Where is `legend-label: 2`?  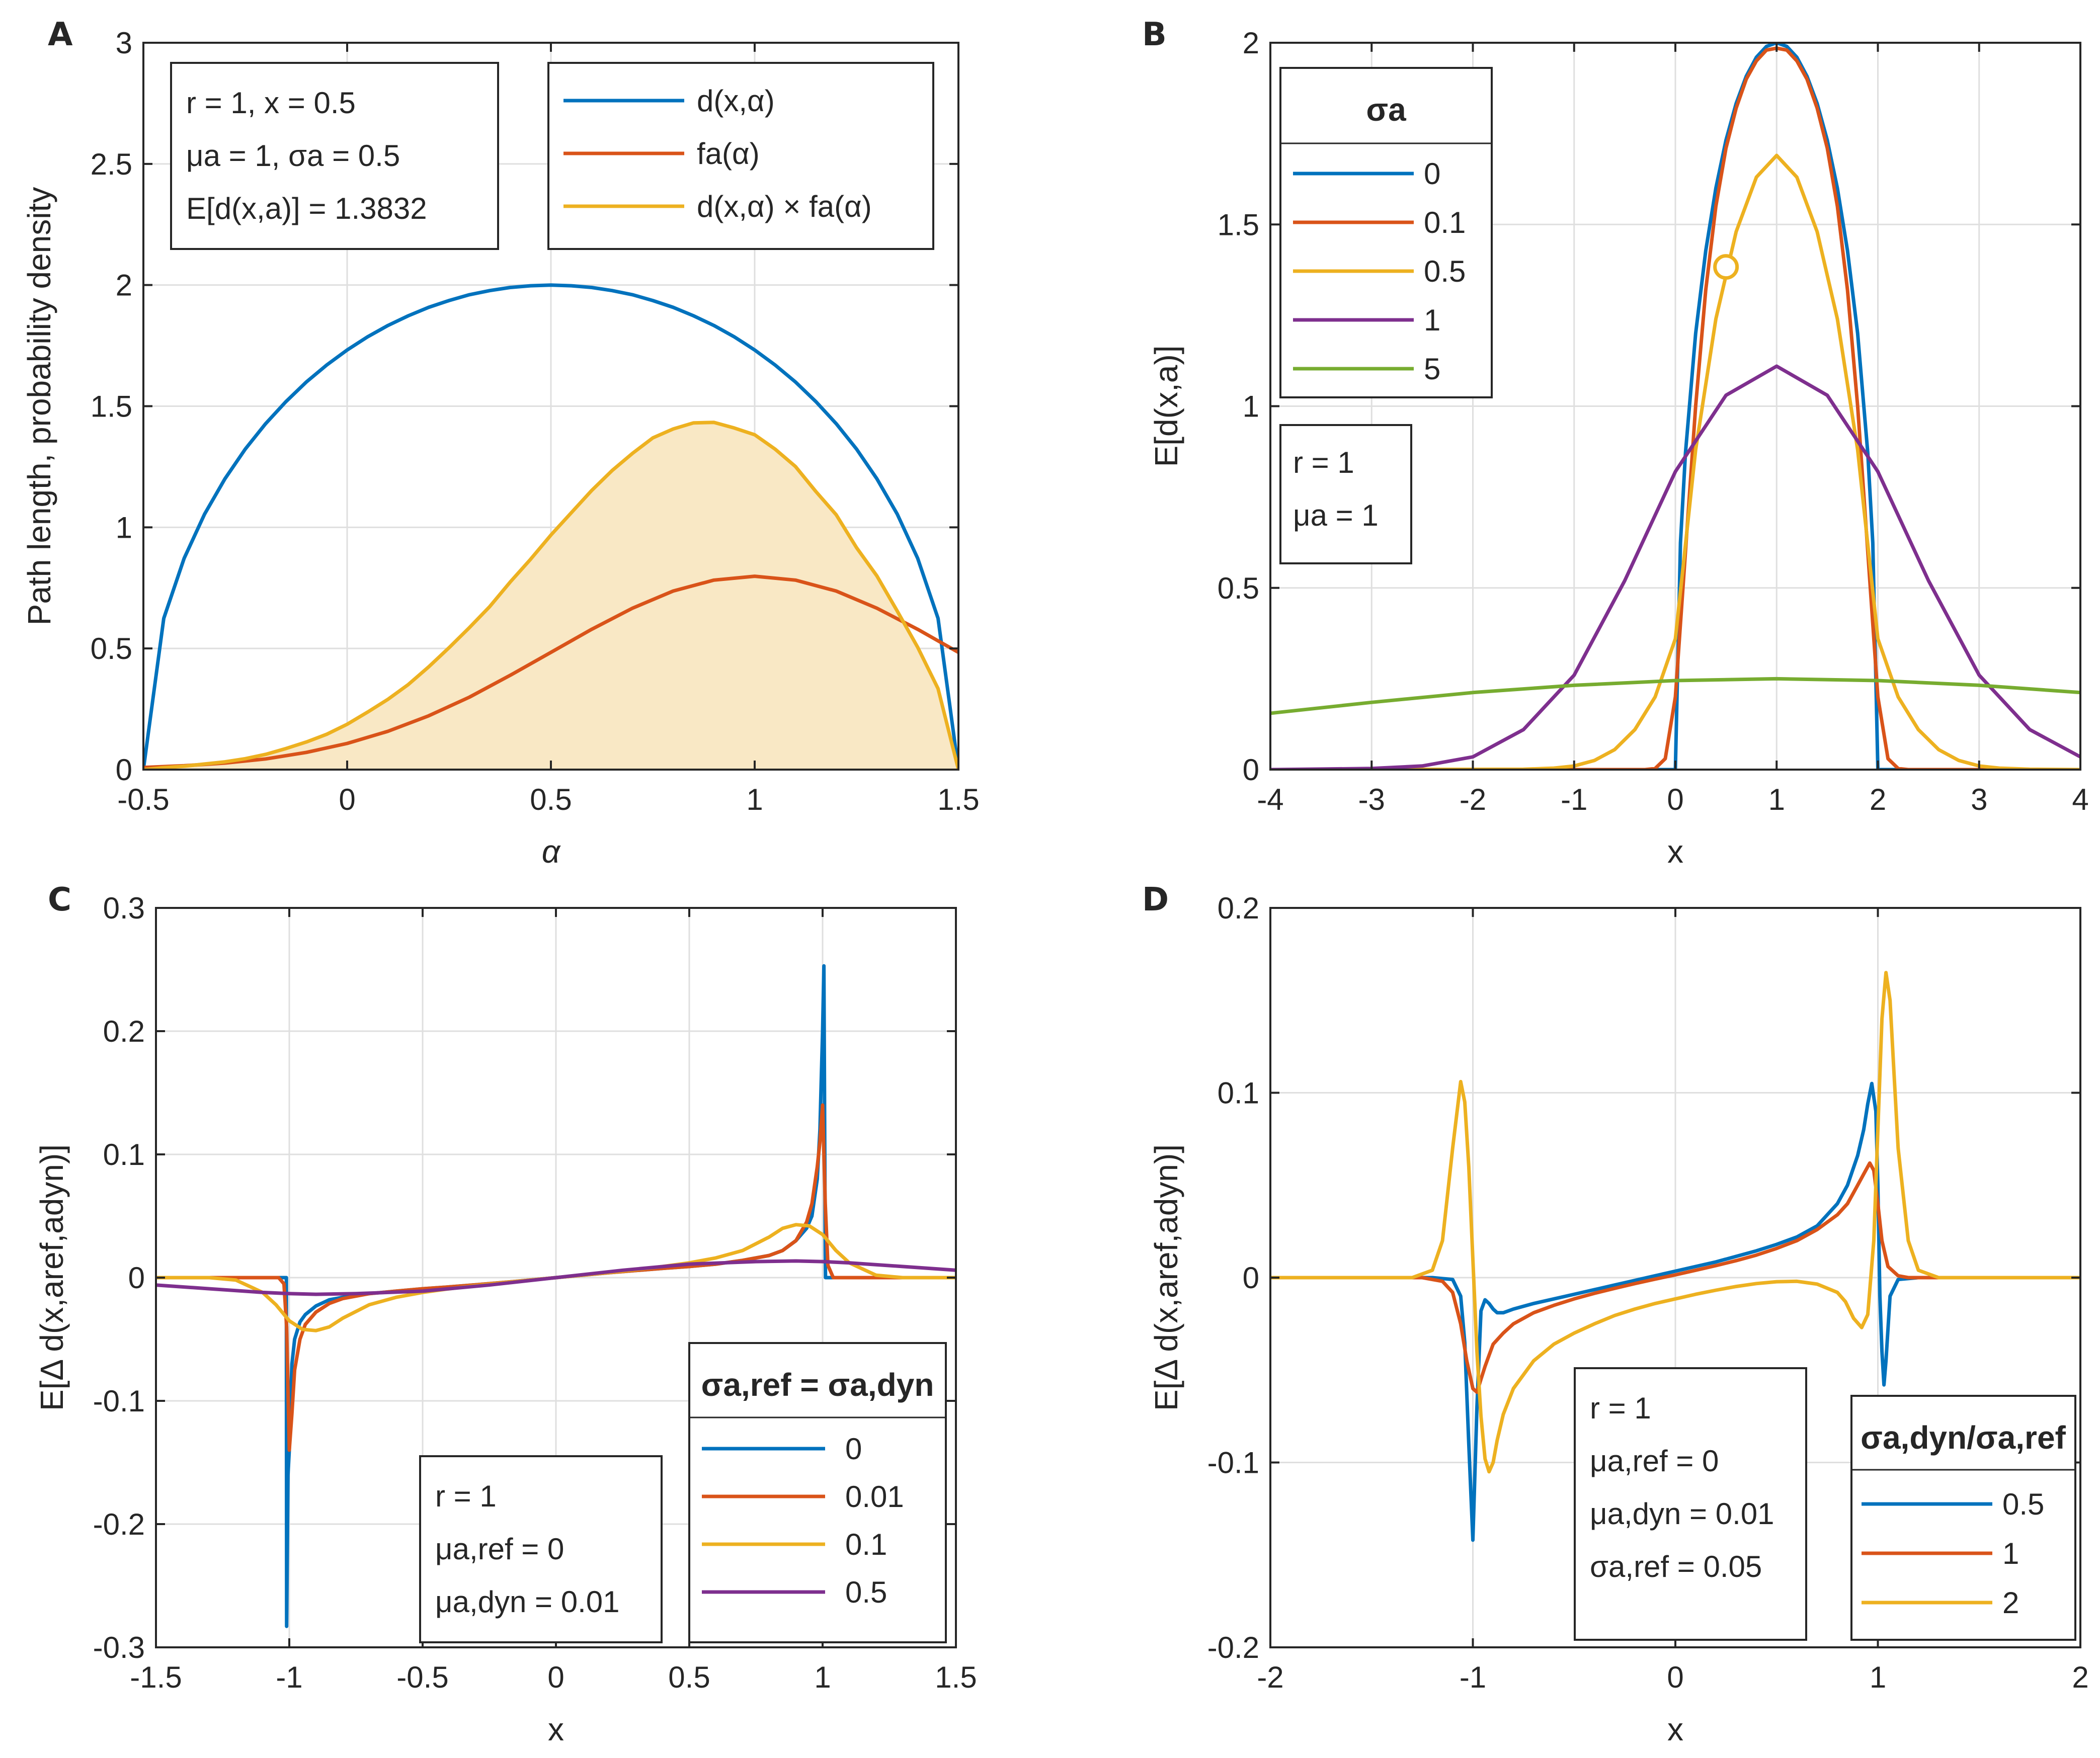 legend-label: 2 is located at coordinates (2010, 1603).